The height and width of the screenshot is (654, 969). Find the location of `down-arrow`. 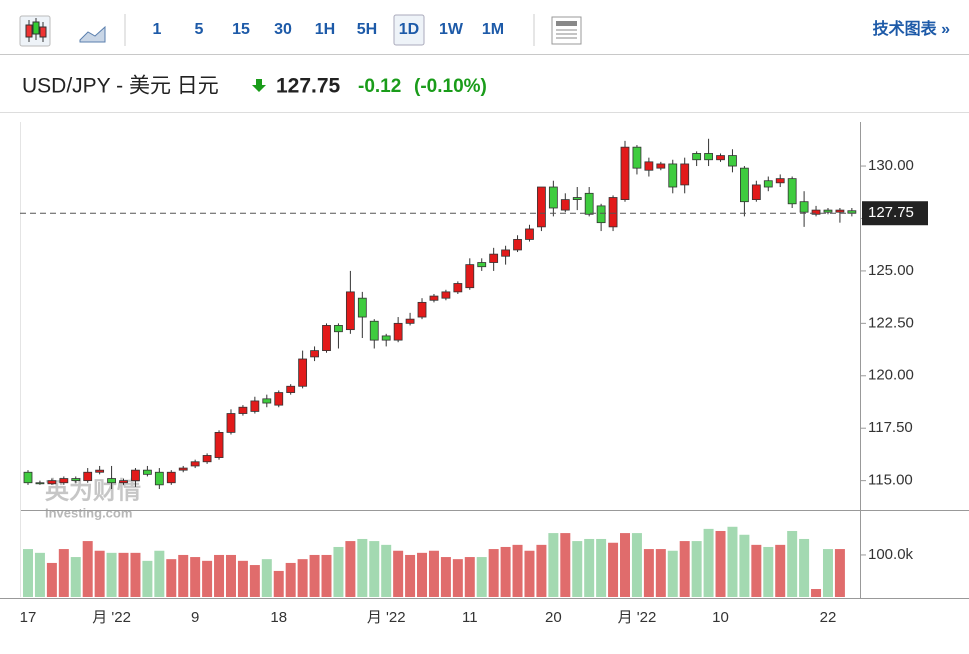

down-arrow is located at coordinates (259, 85).